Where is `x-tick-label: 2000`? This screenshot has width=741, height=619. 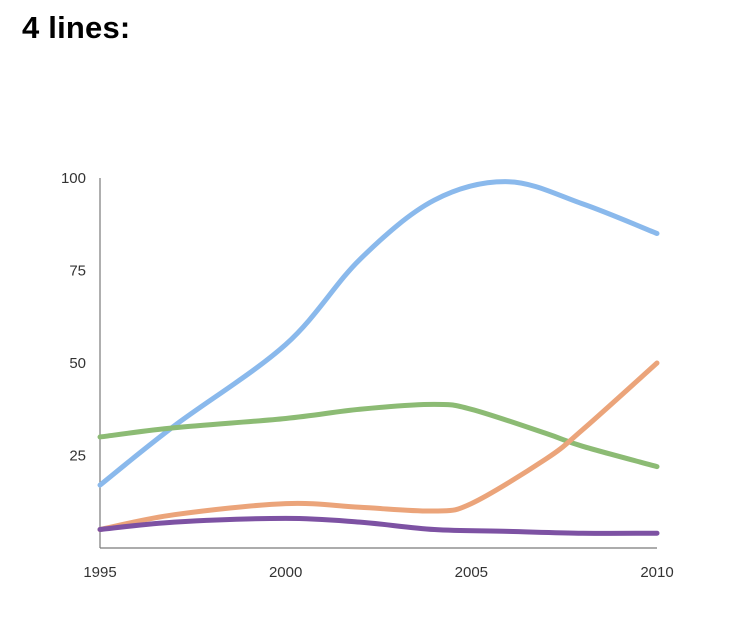
x-tick-label: 2000 is located at coordinates (285, 572).